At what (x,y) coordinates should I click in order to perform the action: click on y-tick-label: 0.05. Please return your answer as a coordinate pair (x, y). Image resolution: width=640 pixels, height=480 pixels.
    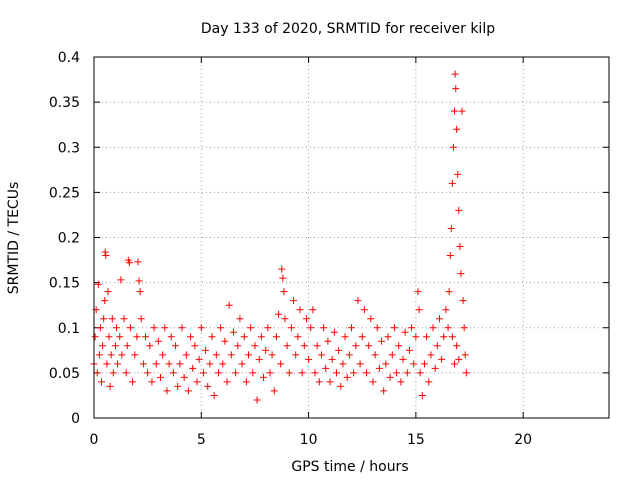
    Looking at the image, I should click on (64, 374).